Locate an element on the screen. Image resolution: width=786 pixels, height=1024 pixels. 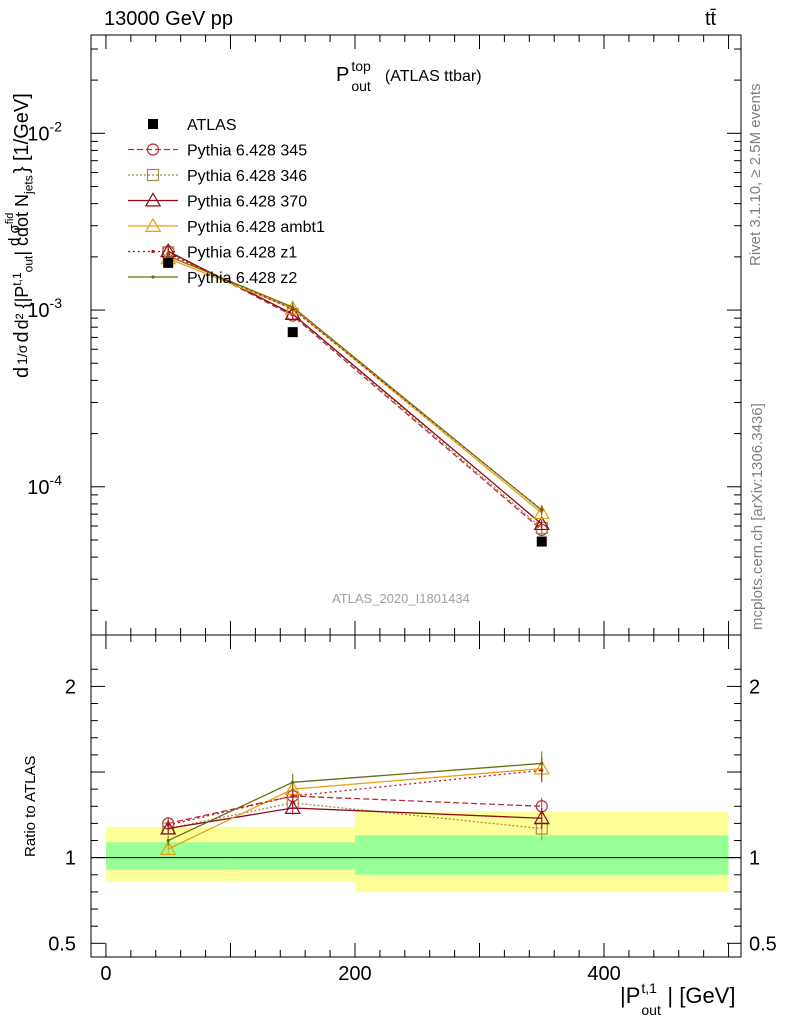
series-line-py345 is located at coordinates (355, 390).